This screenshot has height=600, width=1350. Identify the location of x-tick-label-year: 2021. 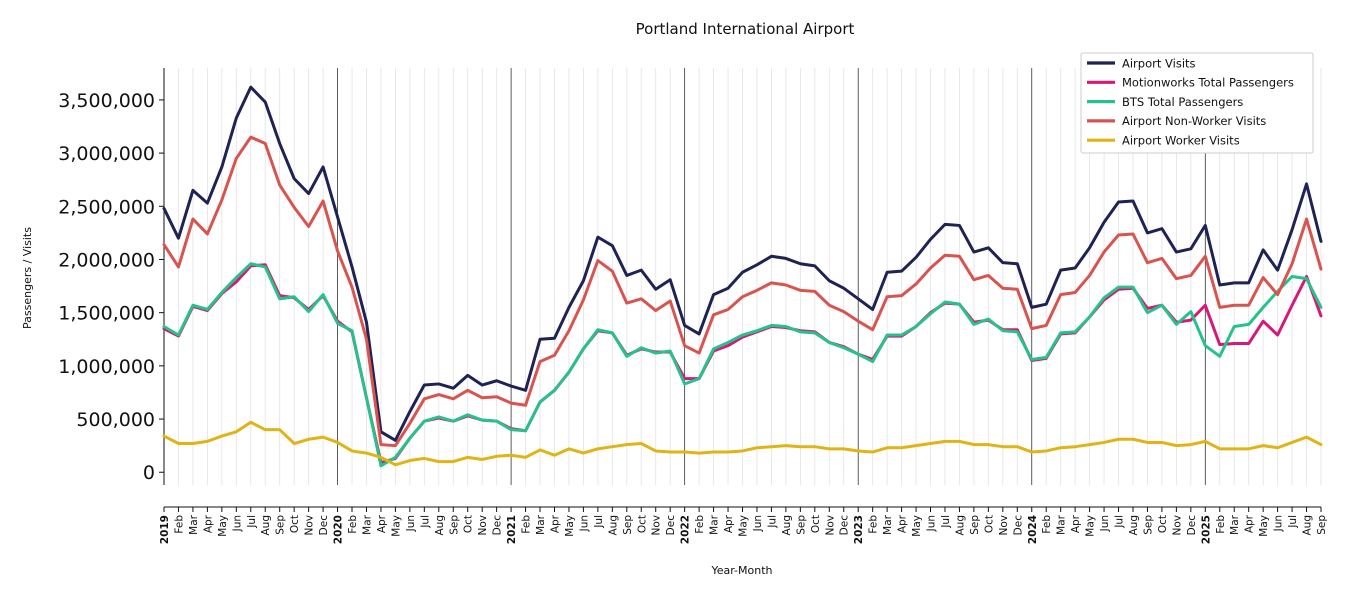
(512, 529).